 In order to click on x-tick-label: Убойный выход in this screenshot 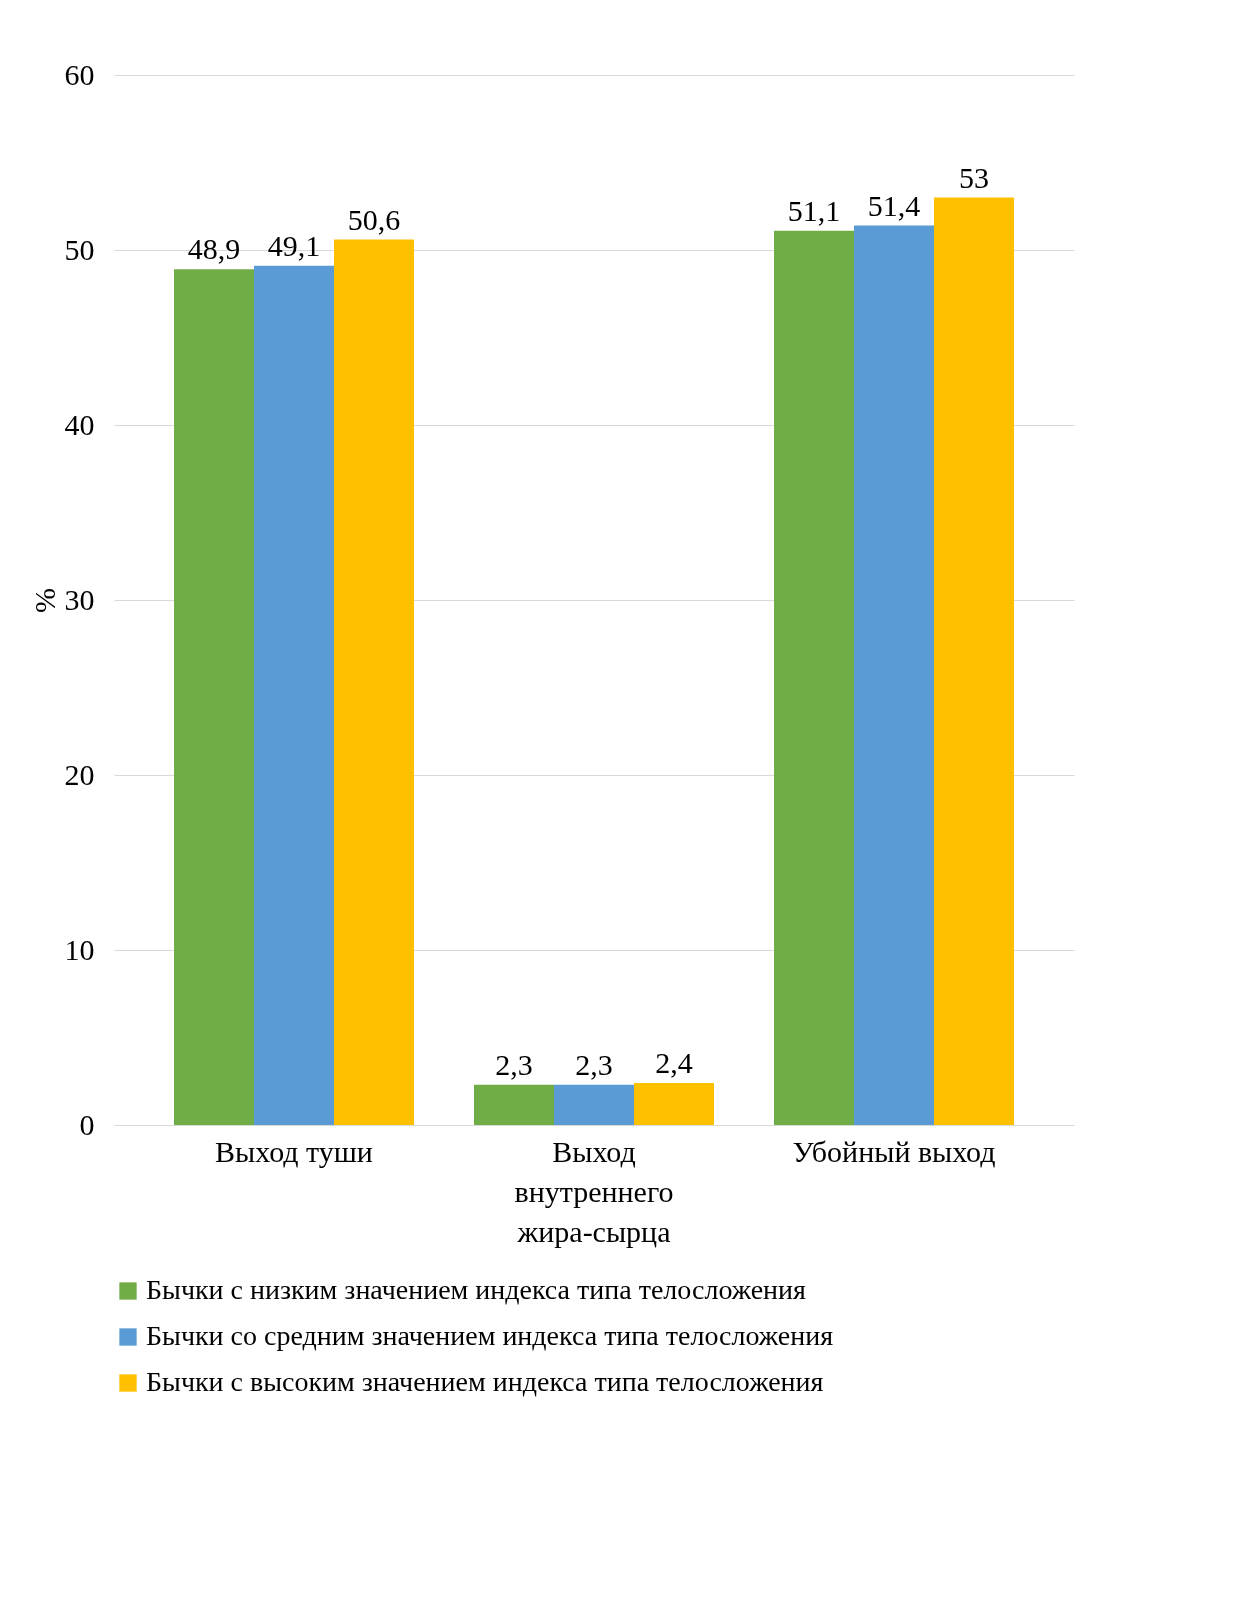, I will do `click(894, 1151)`.